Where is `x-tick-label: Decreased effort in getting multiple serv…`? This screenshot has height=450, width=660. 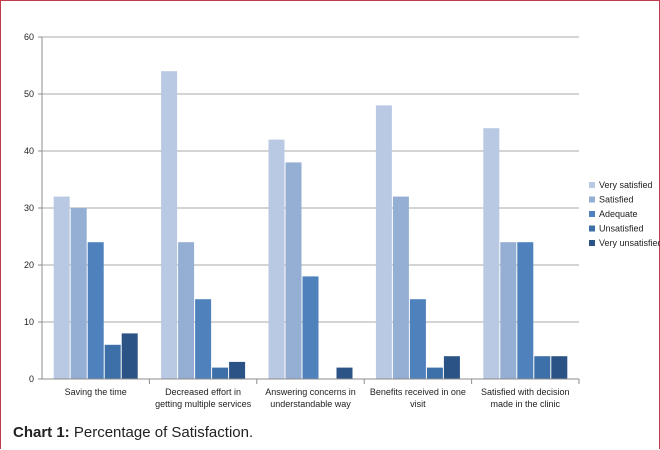 x-tick-label: Decreased effort in getting multiple serv… is located at coordinates (203, 398).